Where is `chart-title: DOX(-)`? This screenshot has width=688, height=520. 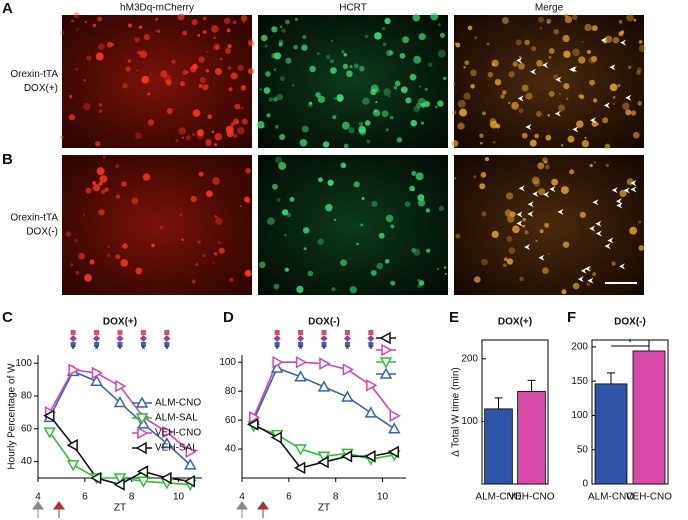 chart-title: DOX(-) is located at coordinates (324, 322).